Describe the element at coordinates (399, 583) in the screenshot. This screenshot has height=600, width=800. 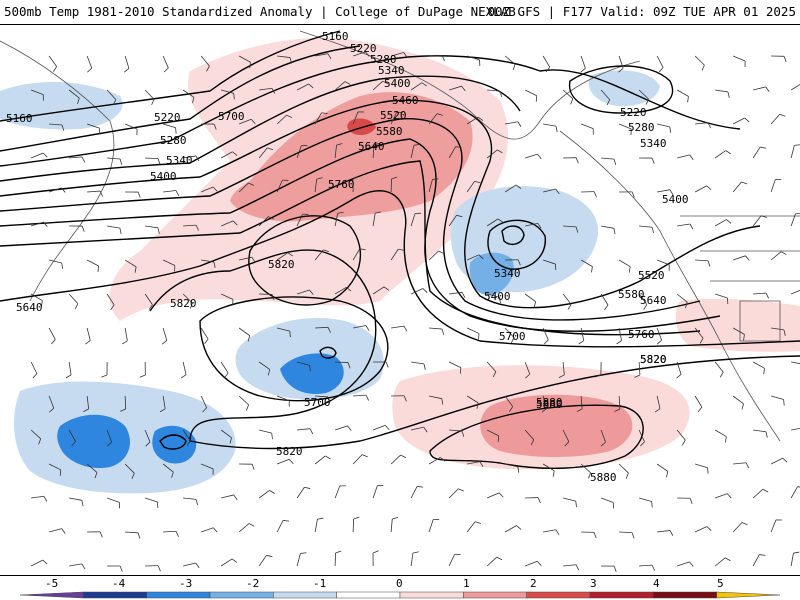
I see `colorbar-tick-label: 0` at that location.